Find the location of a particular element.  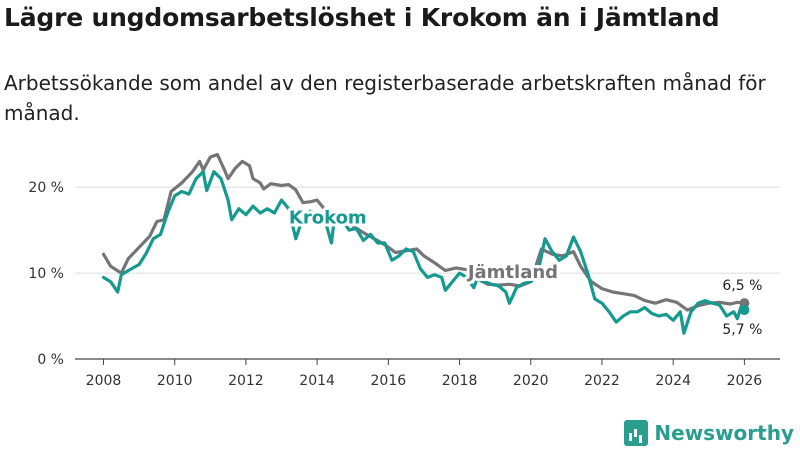

series-label-krokom-halo: Krokom is located at coordinates (328, 217).